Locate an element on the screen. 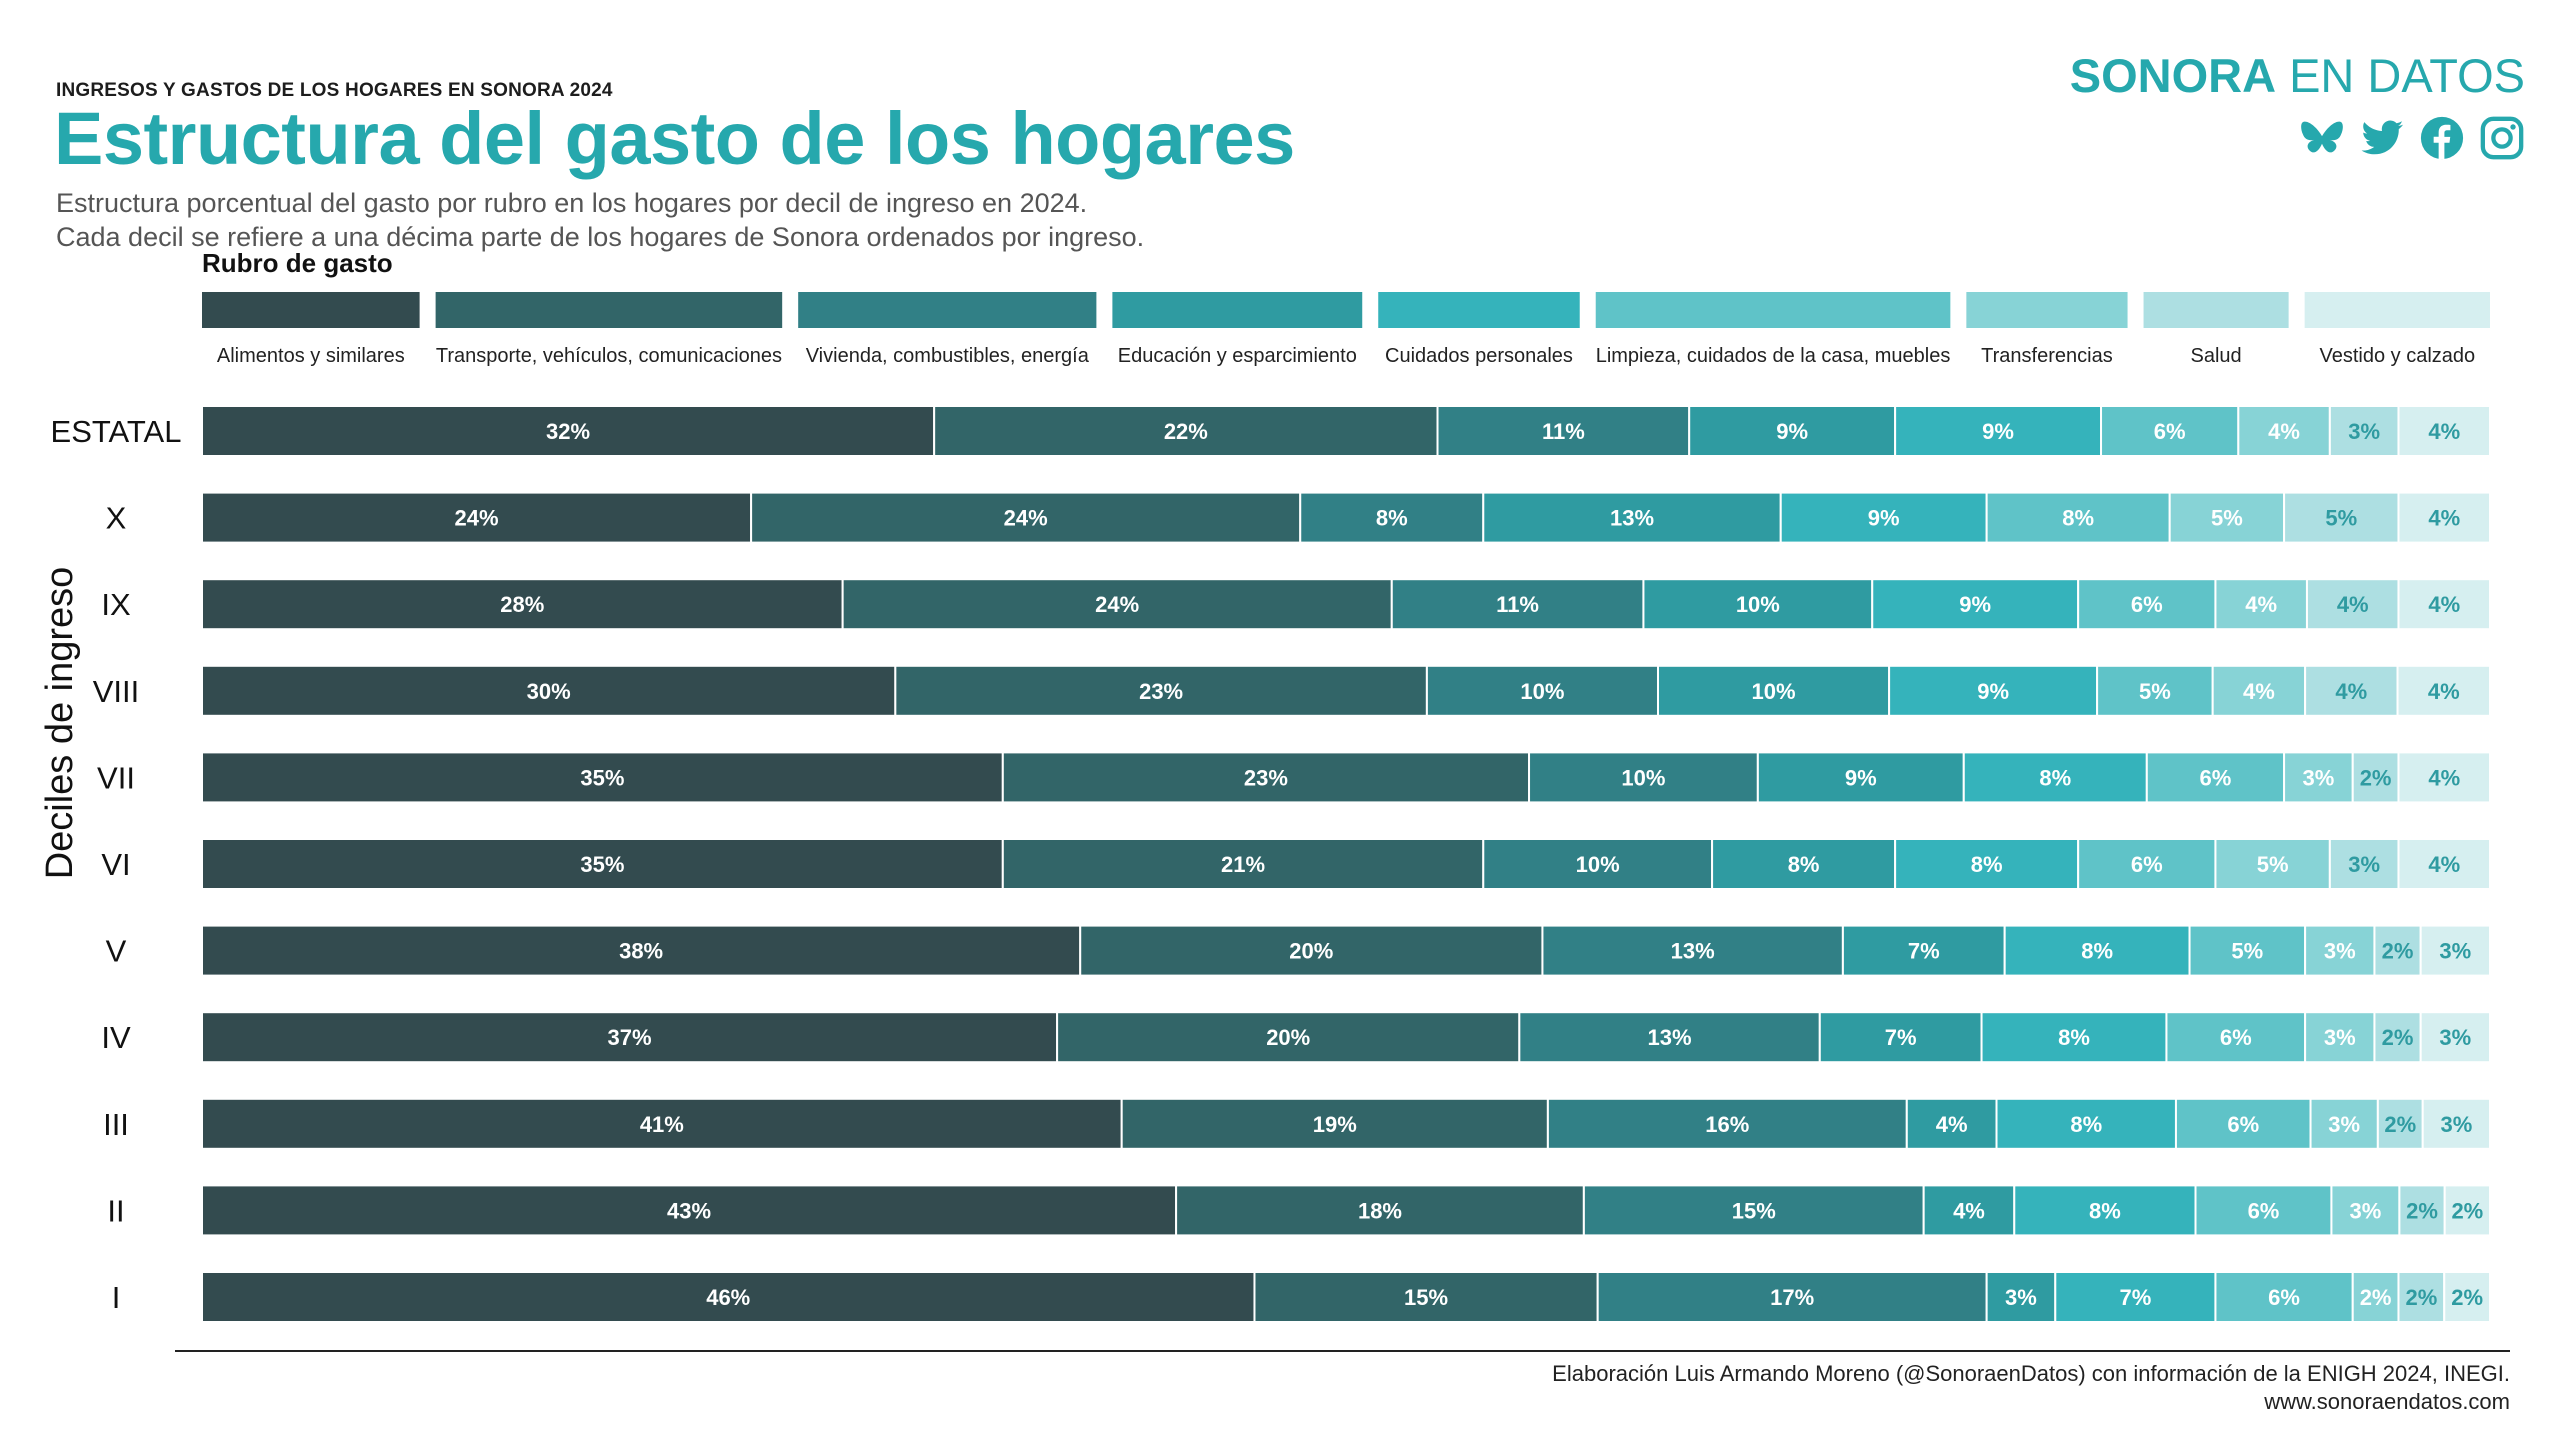 Image resolution: width=2560 pixels, height=1440 pixels. facebook-icon is located at coordinates (2442, 138).